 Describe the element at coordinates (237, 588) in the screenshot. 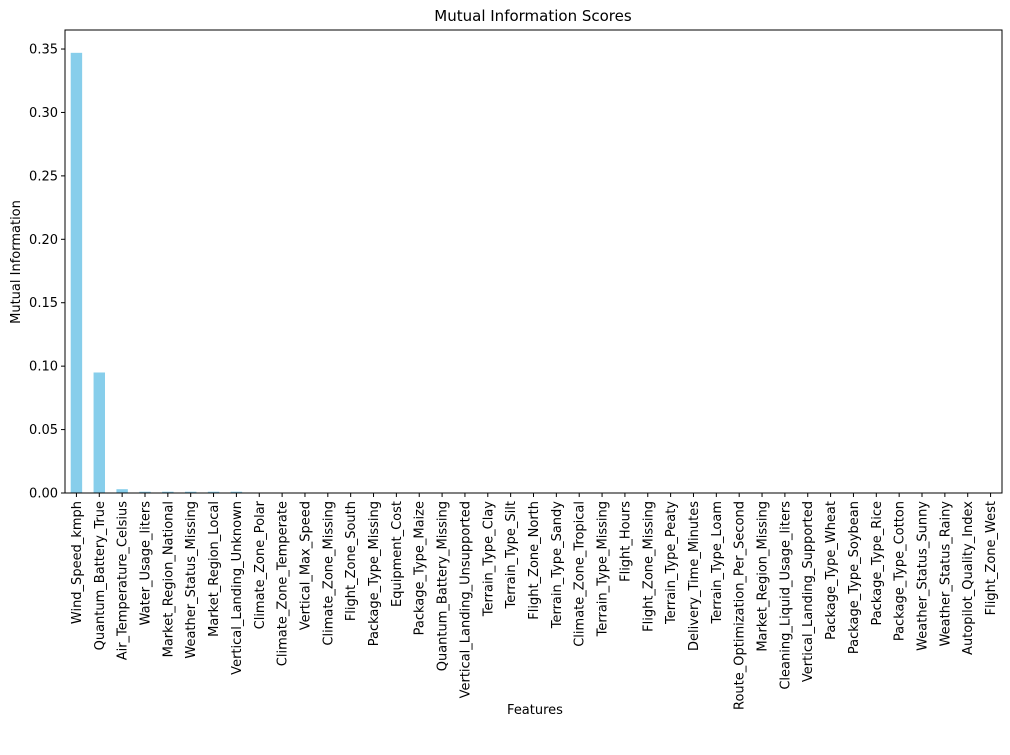

I see `x-tick-label: Vertical_Landing_Unknown` at that location.